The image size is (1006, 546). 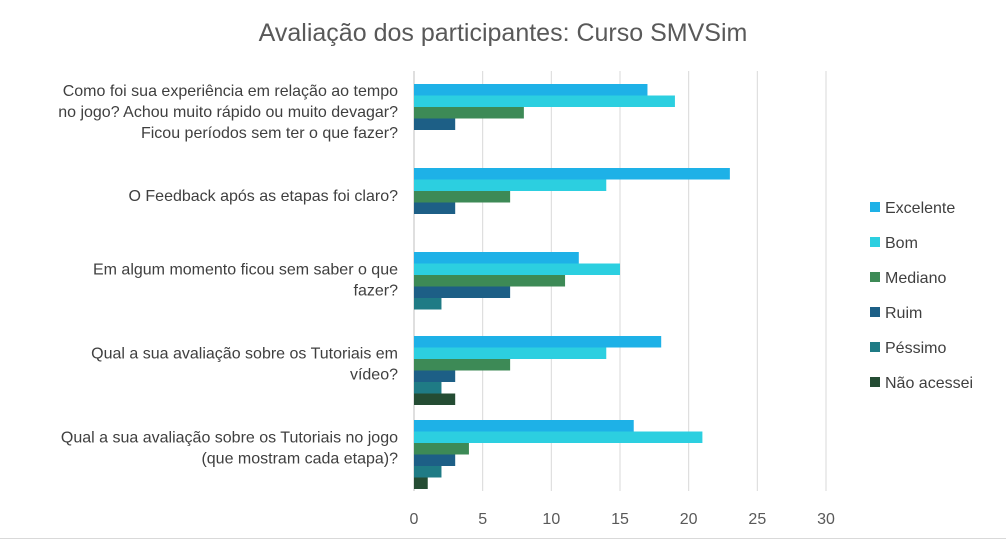 What do you see at coordinates (245, 270) in the screenshot?
I see `category-label: Em algum momento ficou sem saber o que` at bounding box center [245, 270].